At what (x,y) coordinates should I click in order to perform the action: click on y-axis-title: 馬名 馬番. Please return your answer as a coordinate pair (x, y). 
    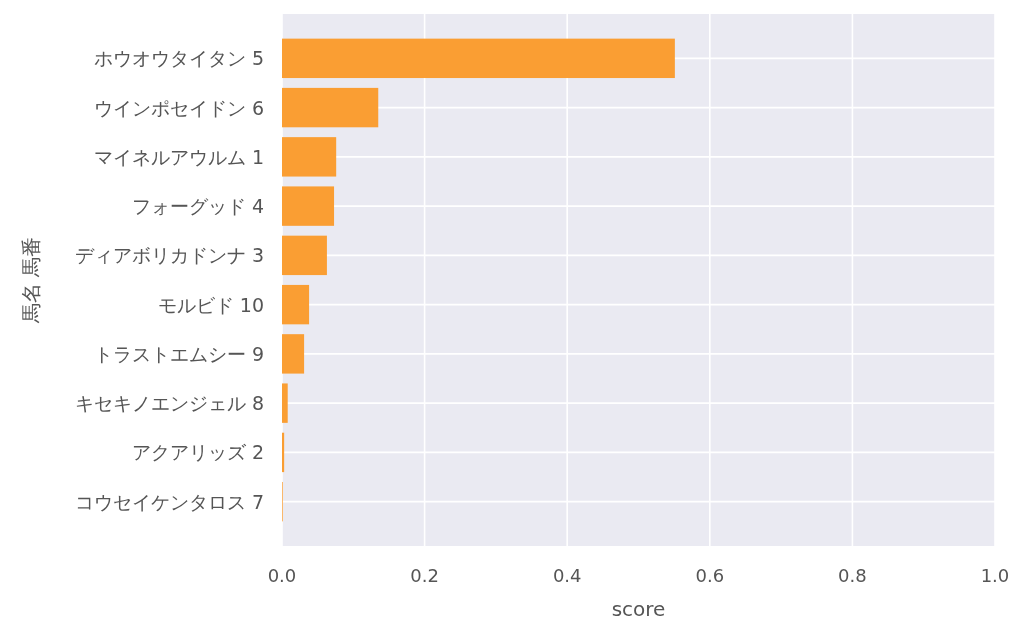
    Looking at the image, I should click on (31, 280).